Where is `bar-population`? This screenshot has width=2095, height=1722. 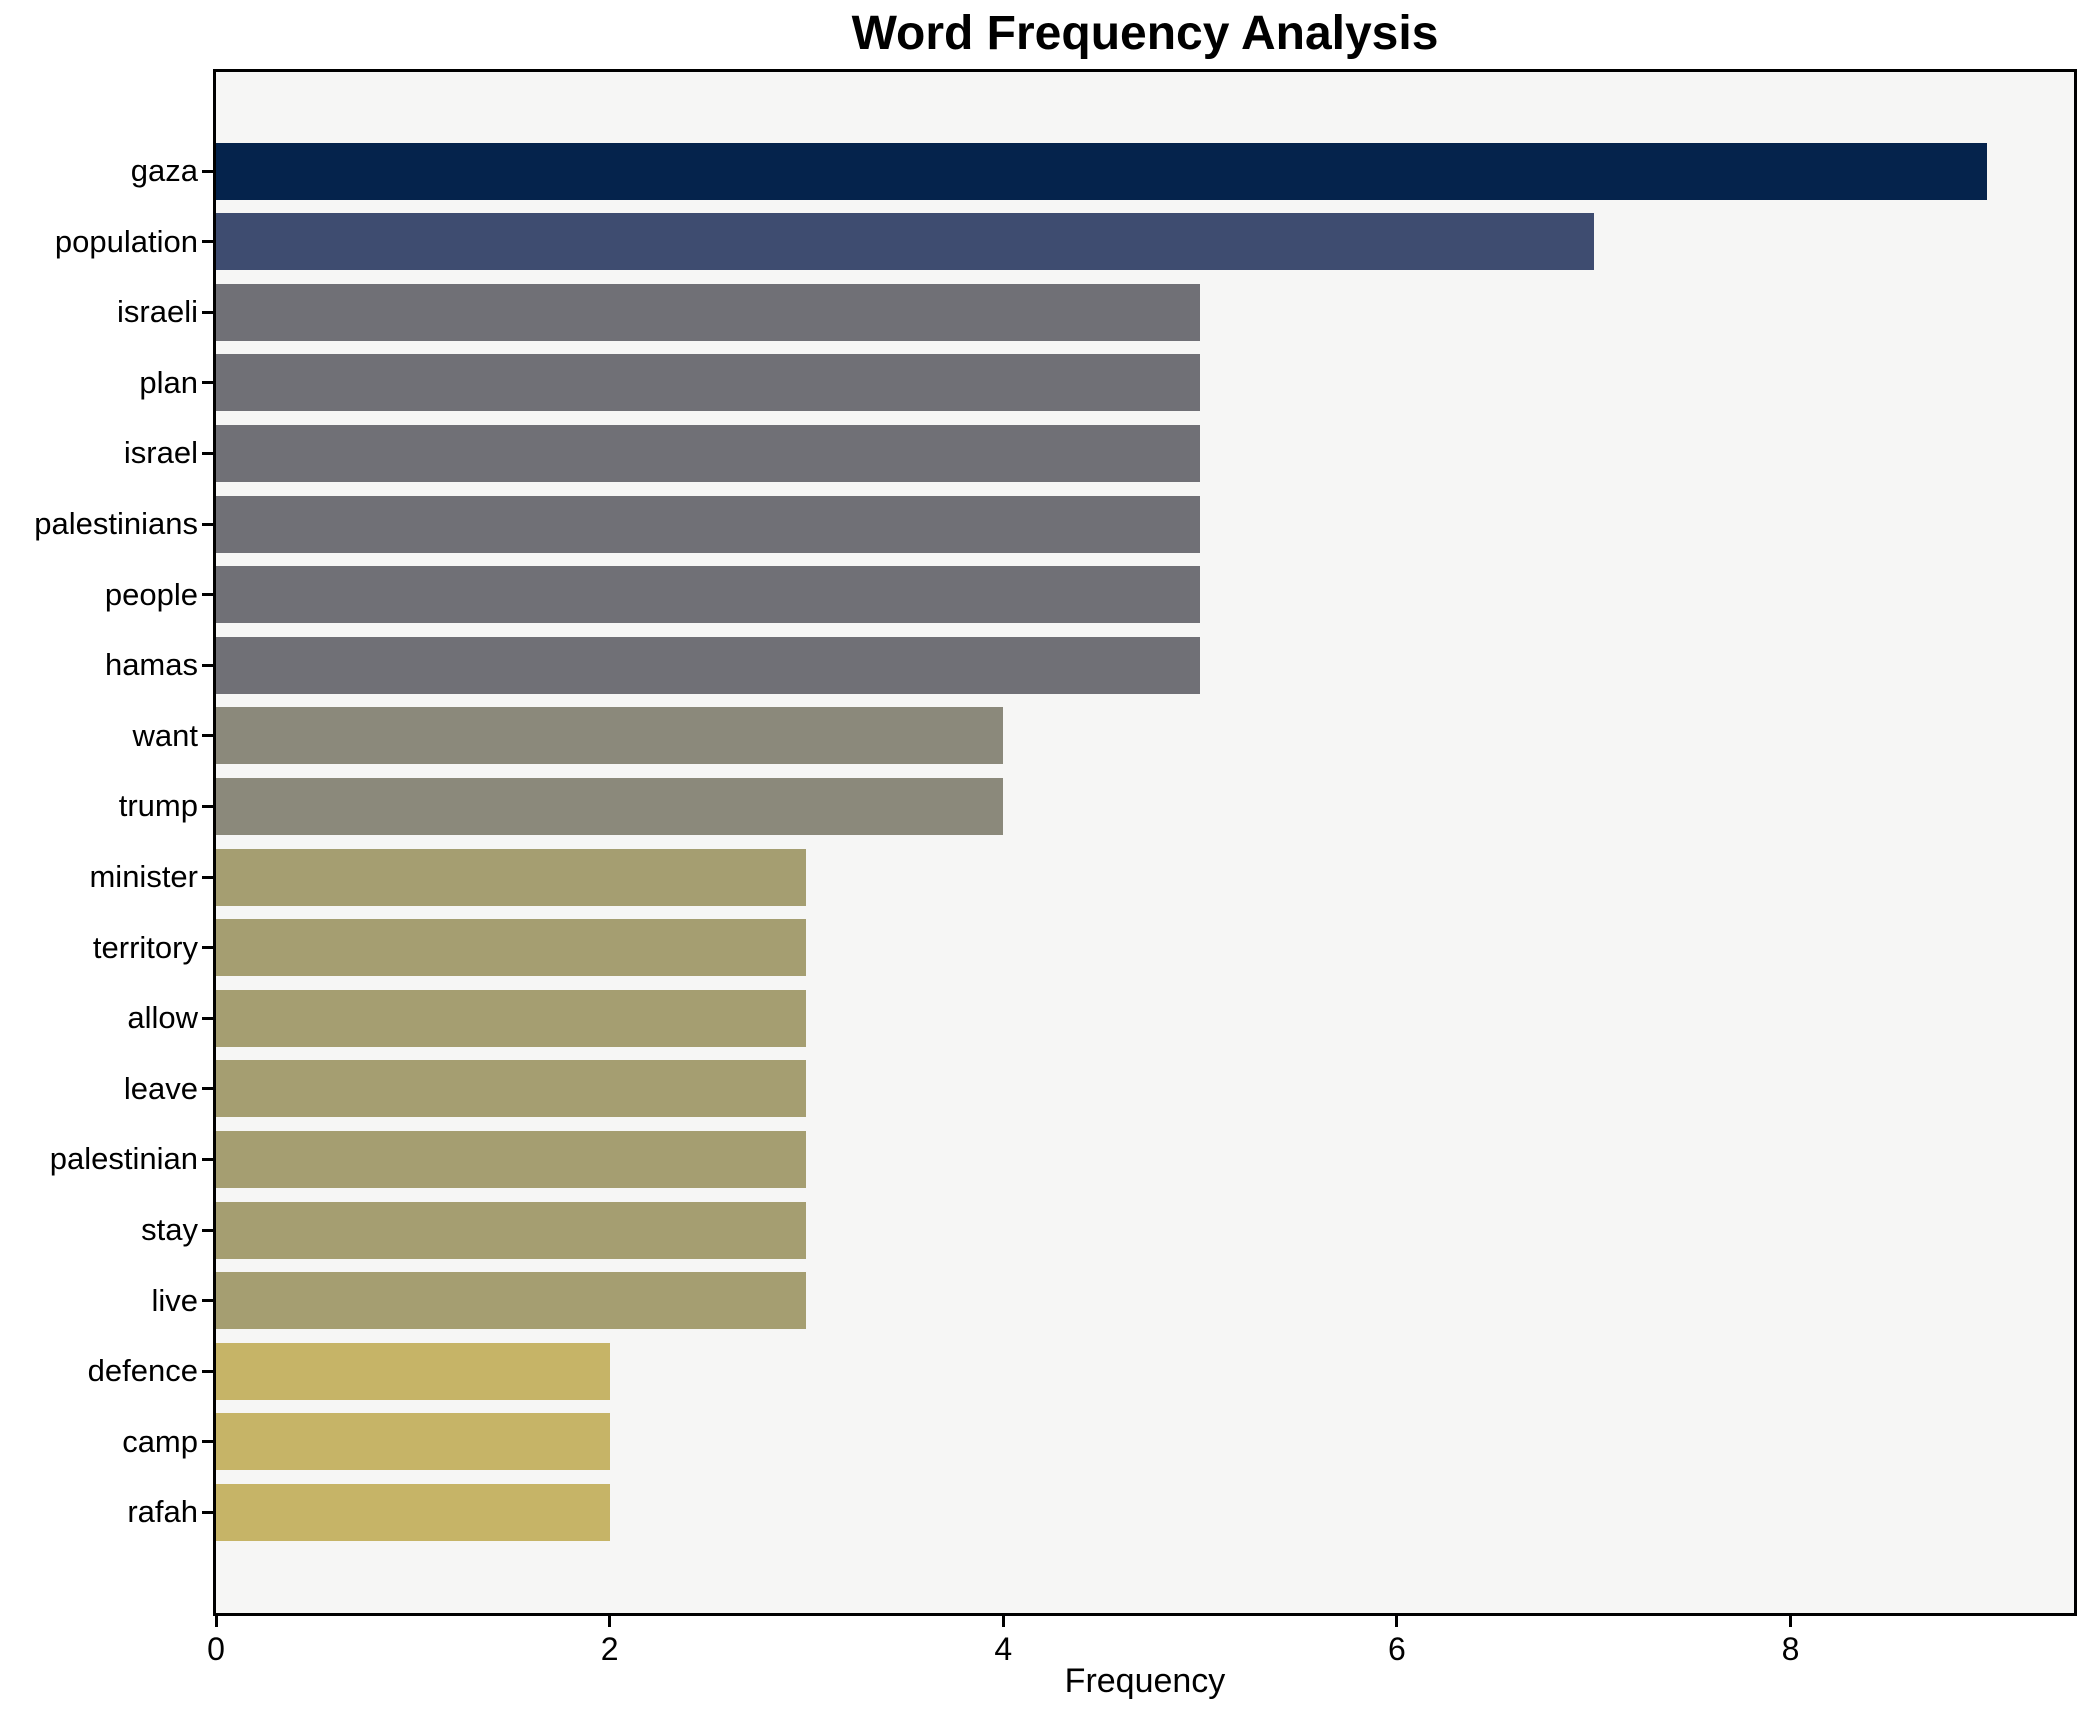
bar-population is located at coordinates (905, 242).